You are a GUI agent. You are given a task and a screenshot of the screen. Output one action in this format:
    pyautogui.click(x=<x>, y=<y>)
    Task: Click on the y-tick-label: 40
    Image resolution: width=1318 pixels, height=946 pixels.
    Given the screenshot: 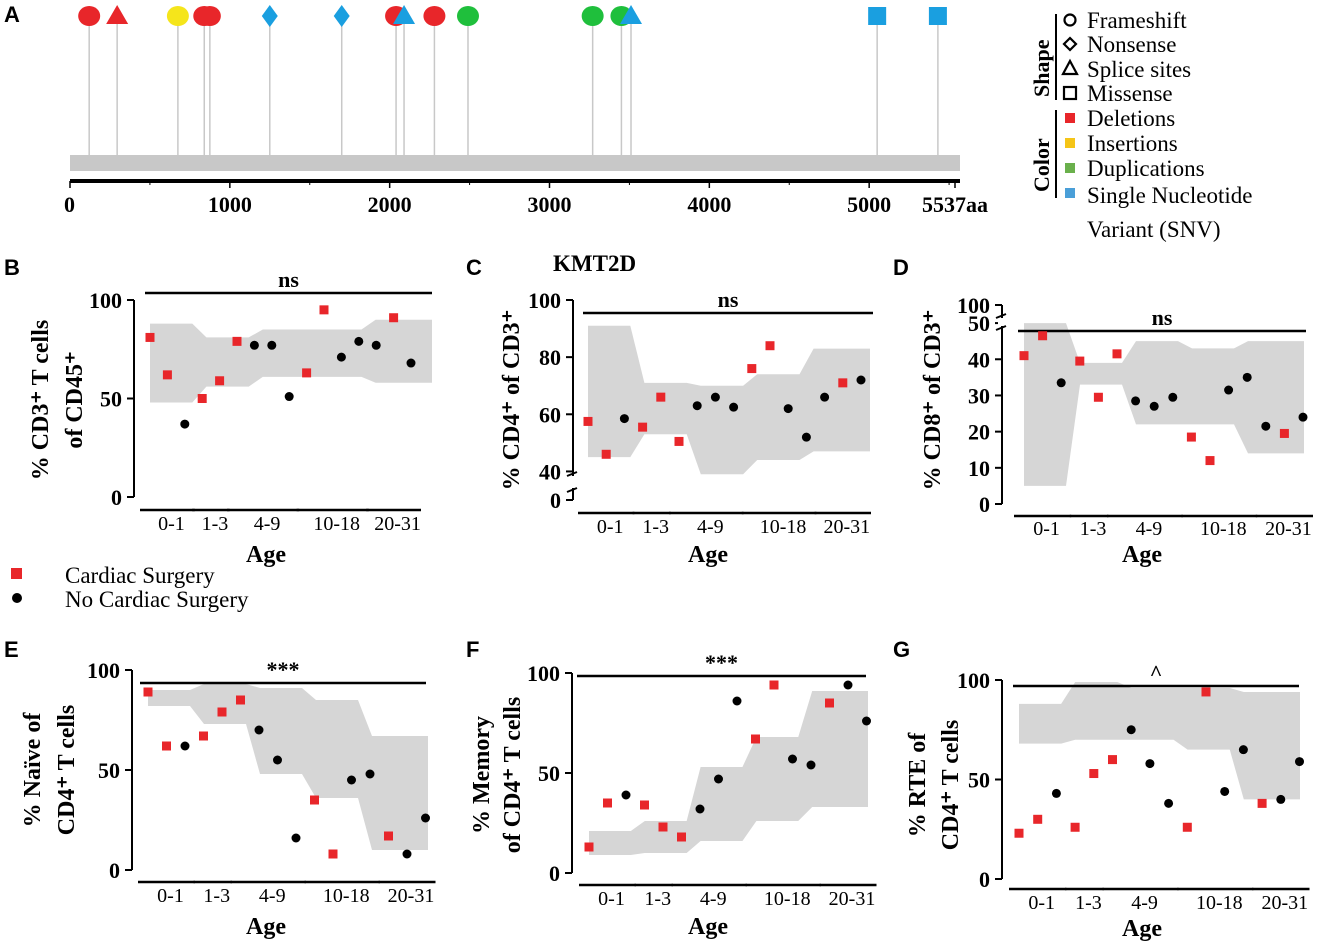 What is the action you would take?
    pyautogui.click(x=550, y=471)
    